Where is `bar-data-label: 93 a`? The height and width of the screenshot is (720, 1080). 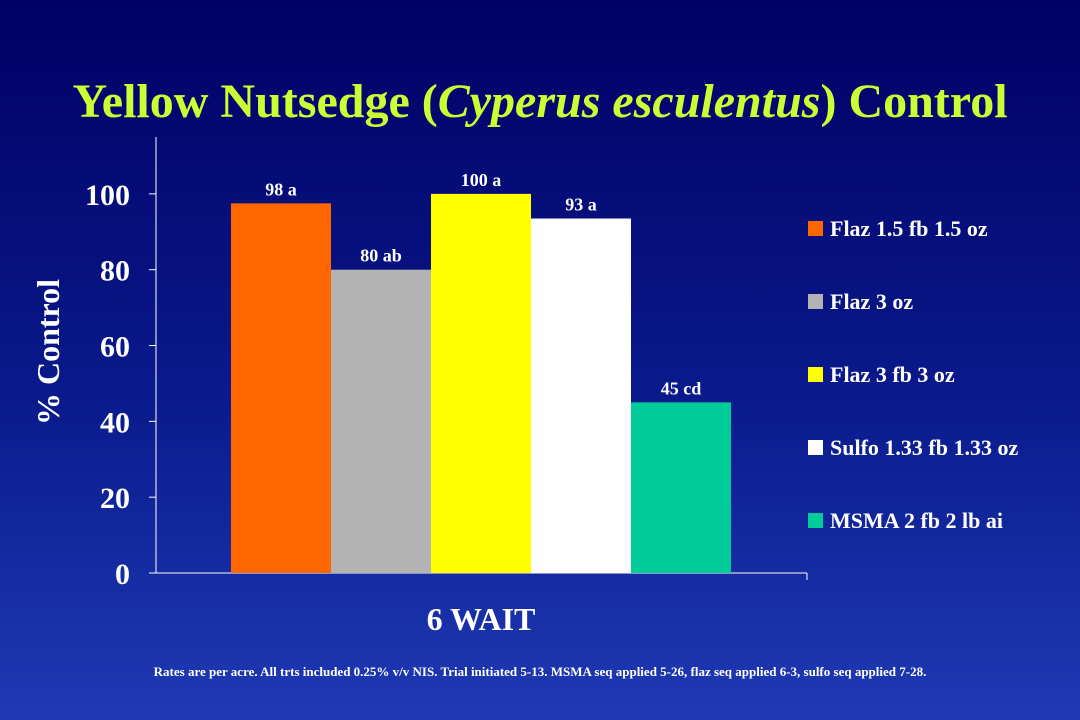 bar-data-label: 93 a is located at coordinates (581, 205).